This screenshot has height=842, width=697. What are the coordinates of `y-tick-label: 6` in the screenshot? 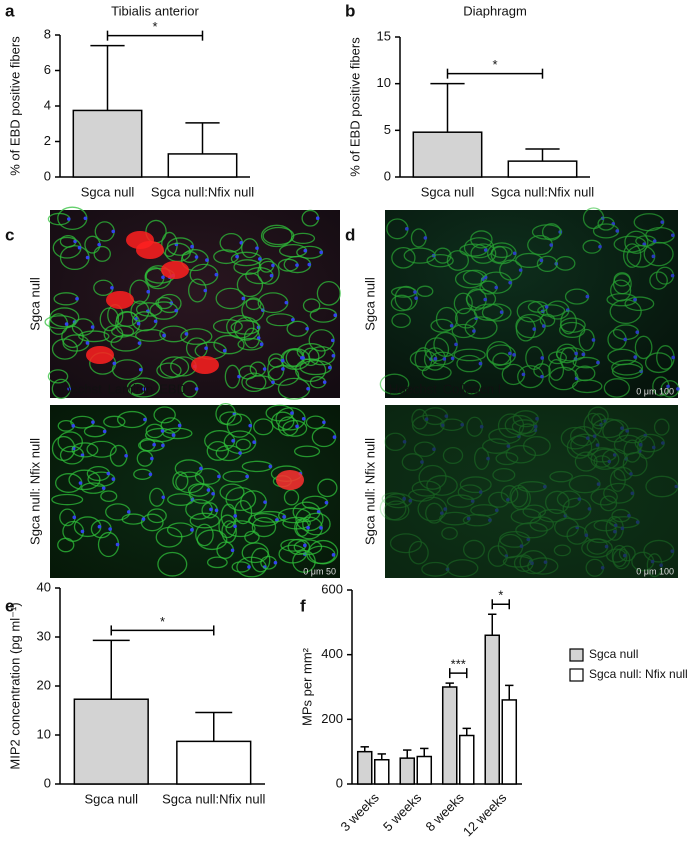 It's located at (47, 69).